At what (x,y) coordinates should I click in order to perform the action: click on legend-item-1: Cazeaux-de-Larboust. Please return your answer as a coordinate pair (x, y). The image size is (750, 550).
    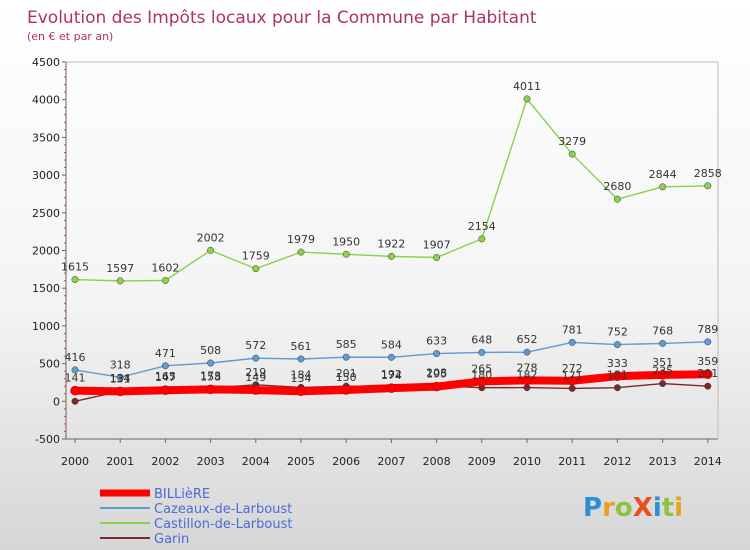
    Looking at the image, I should click on (196, 509).